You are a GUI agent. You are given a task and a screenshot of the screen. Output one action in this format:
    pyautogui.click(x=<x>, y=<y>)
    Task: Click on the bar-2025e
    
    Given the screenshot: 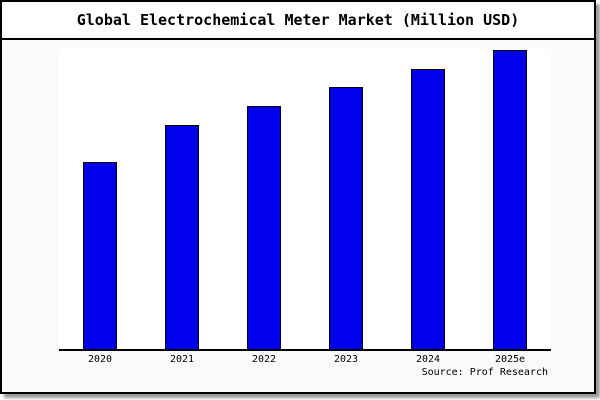 What is the action you would take?
    pyautogui.click(x=510, y=199)
    